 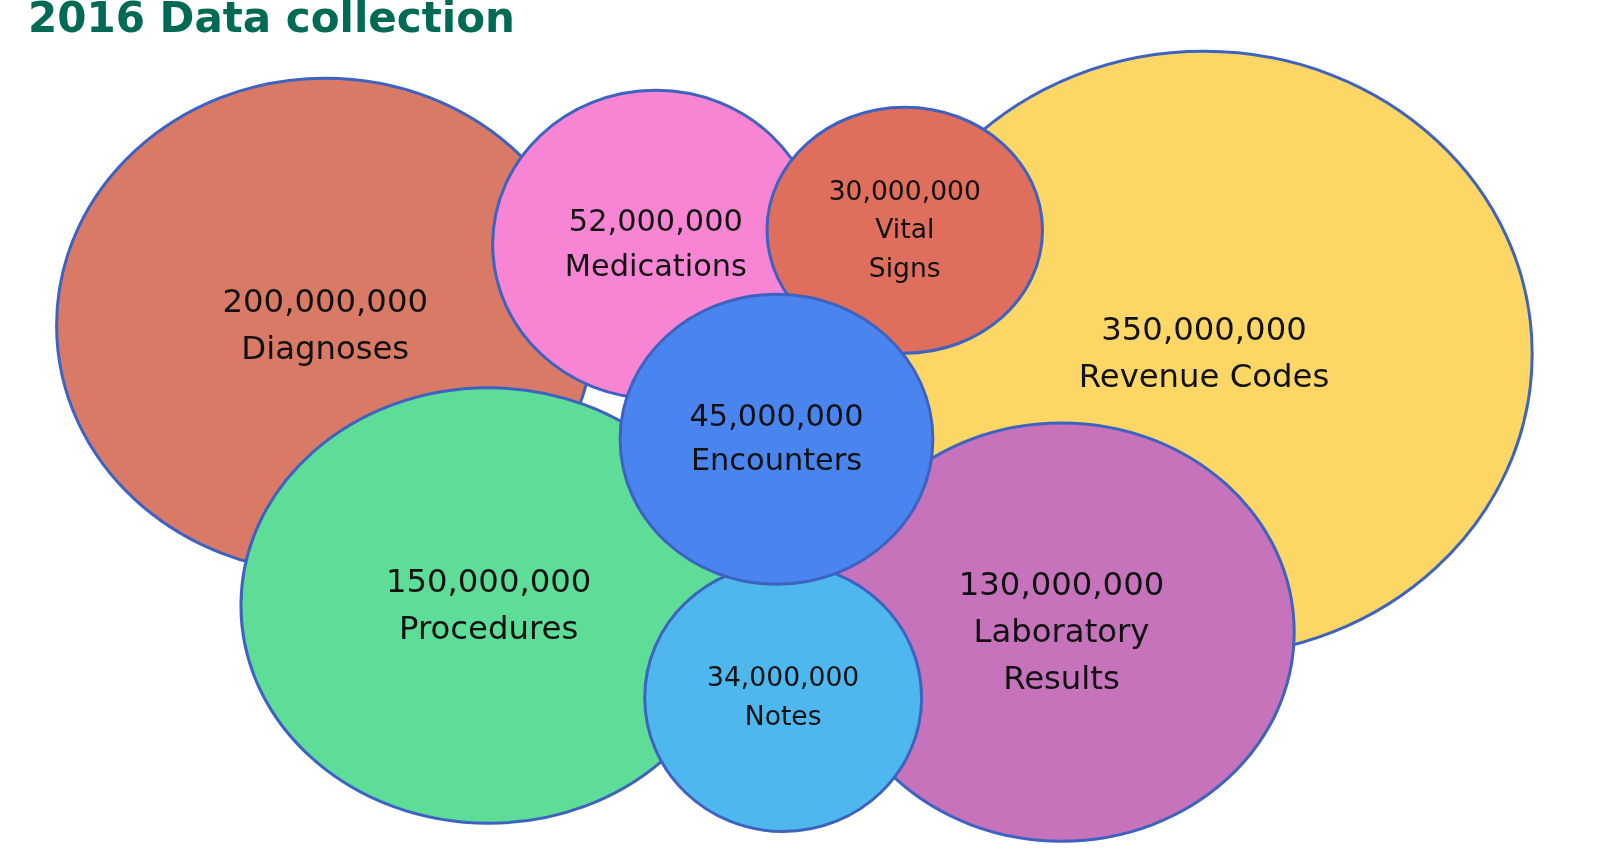 I want to click on data-label: 30,000,000, so click(x=904, y=190).